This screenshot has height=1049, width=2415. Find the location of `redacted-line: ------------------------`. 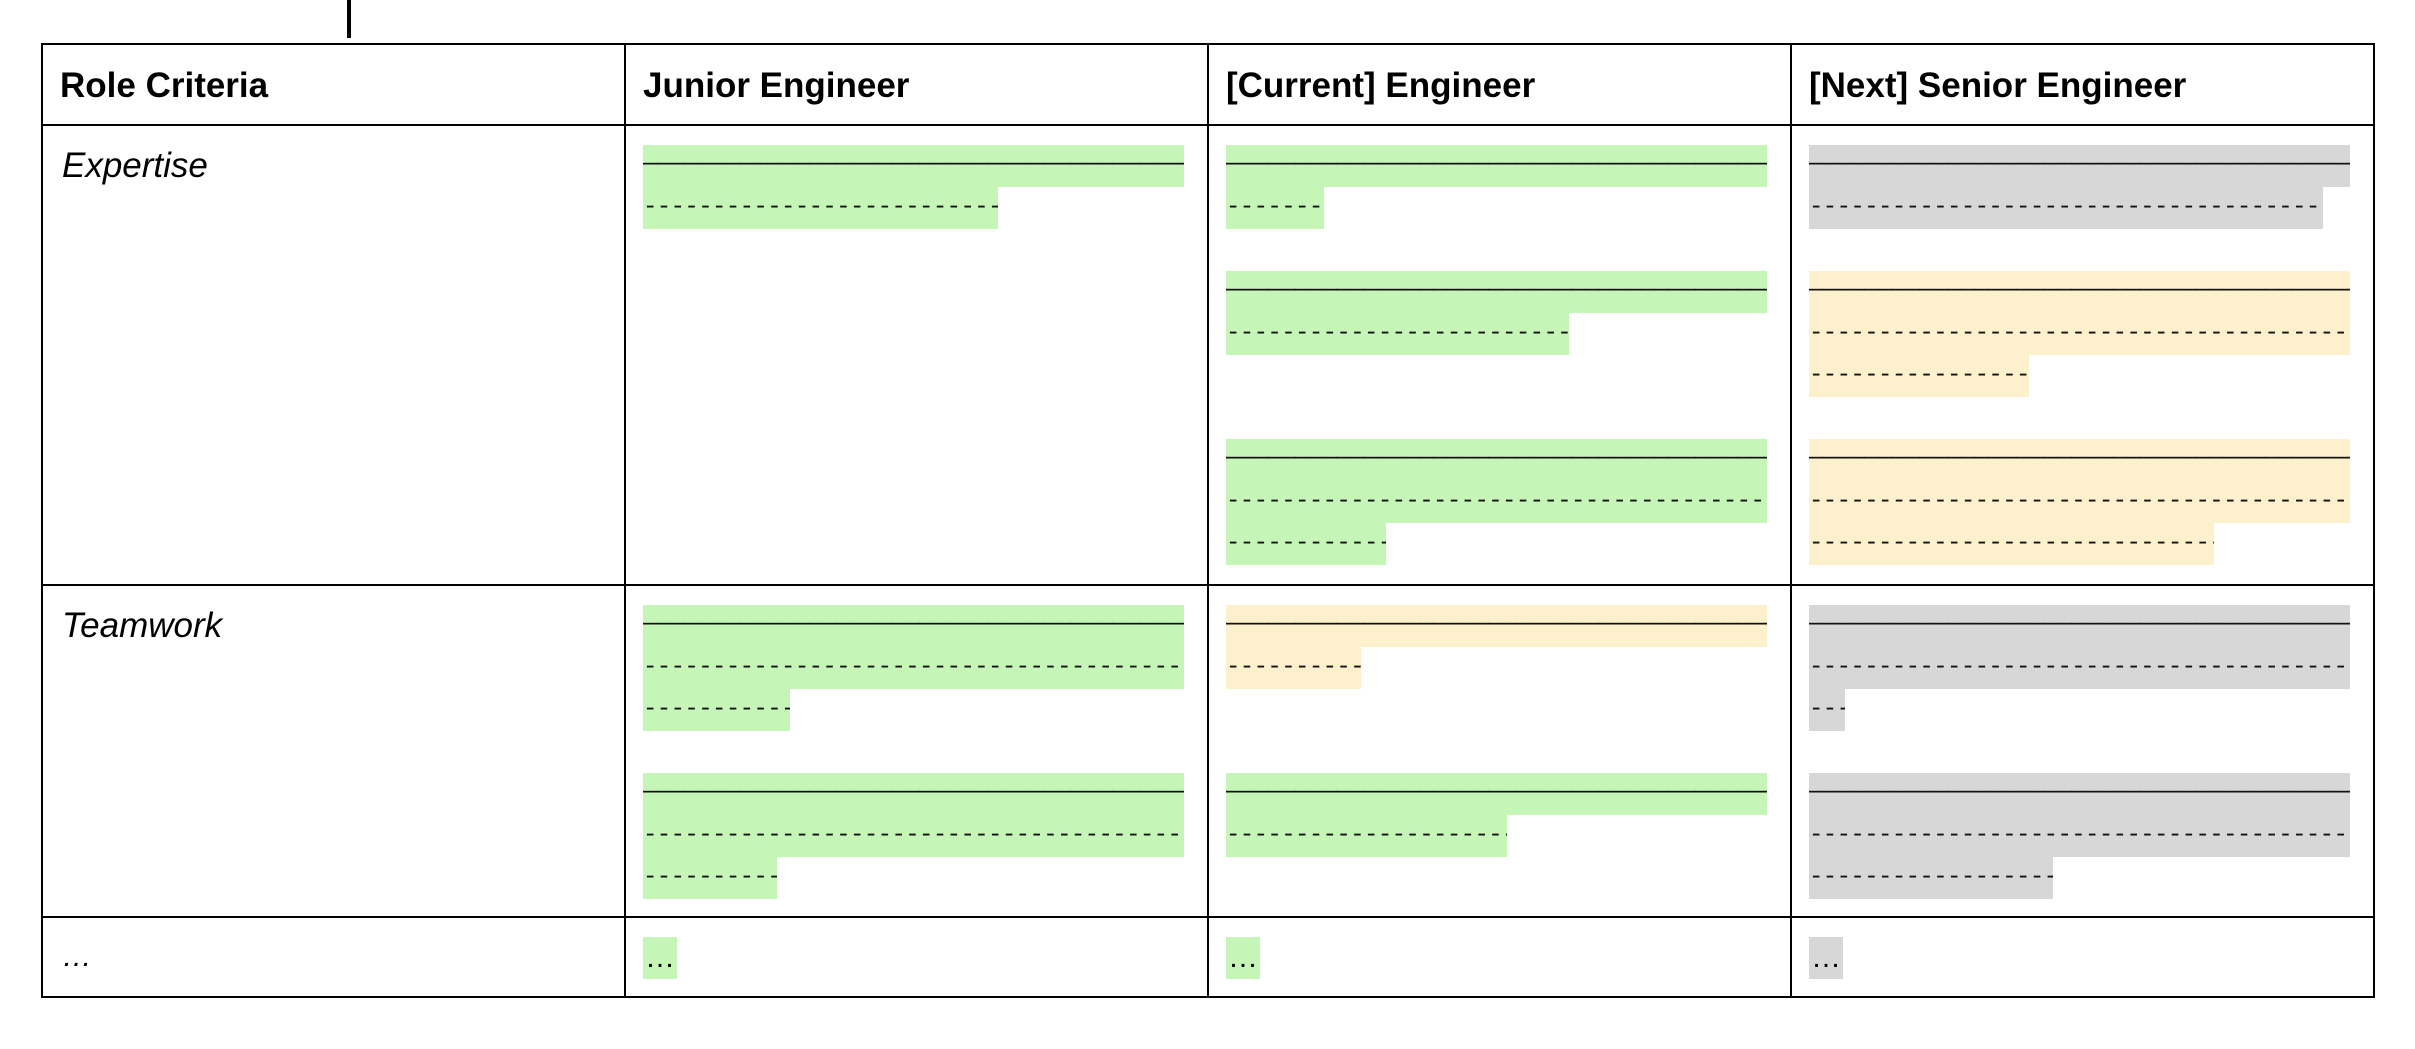

redacted-line: ------------------------ is located at coordinates (1931, 878).